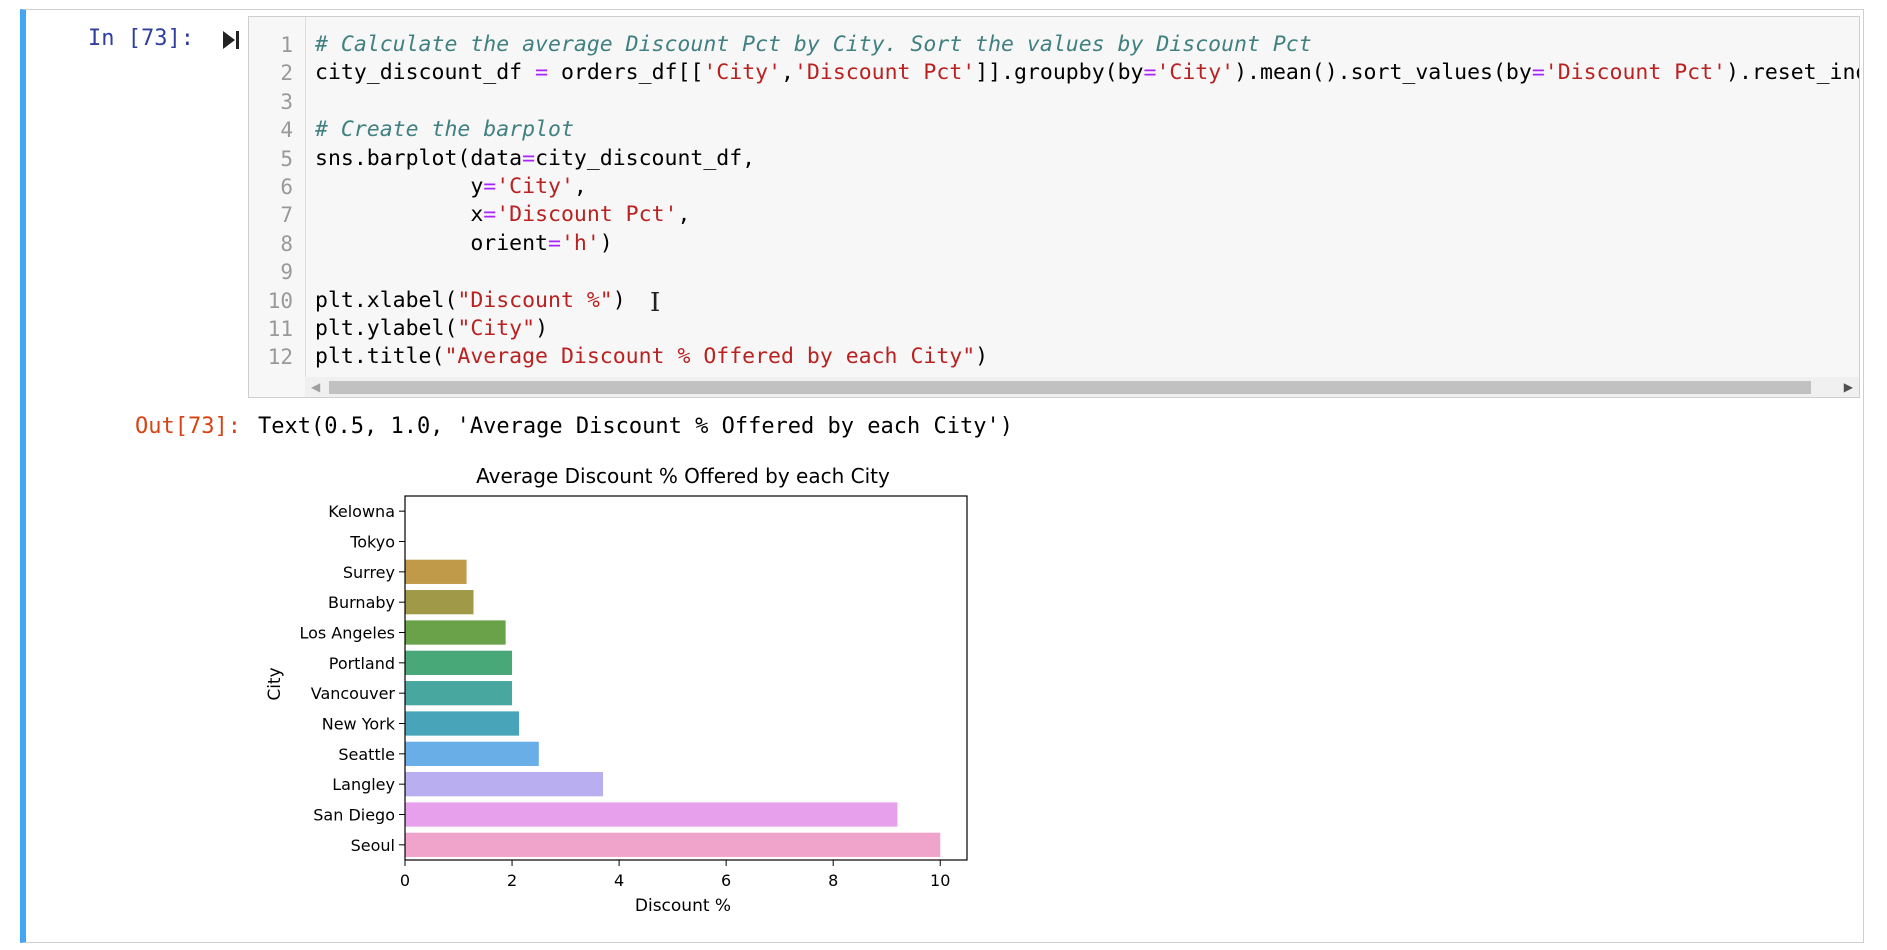  What do you see at coordinates (503, 215) in the screenshot?
I see `code-line-7: x='Discount Pct',` at bounding box center [503, 215].